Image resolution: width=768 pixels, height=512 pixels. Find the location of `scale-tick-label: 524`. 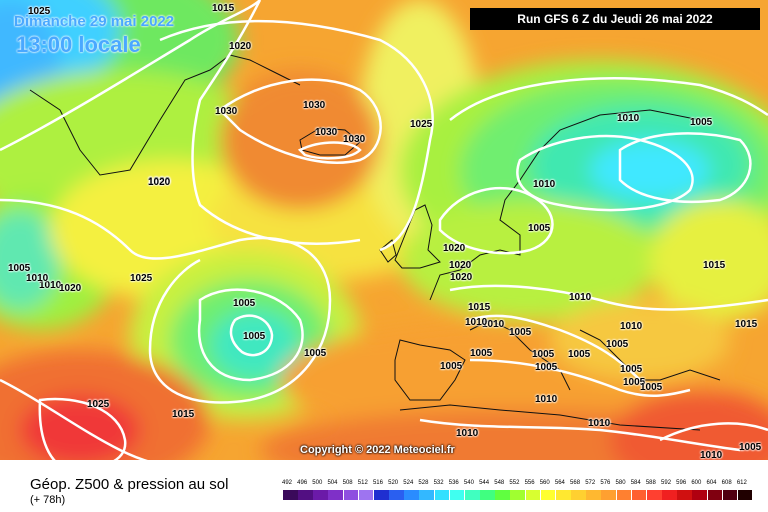

scale-tick-label: 524 is located at coordinates (408, 483).